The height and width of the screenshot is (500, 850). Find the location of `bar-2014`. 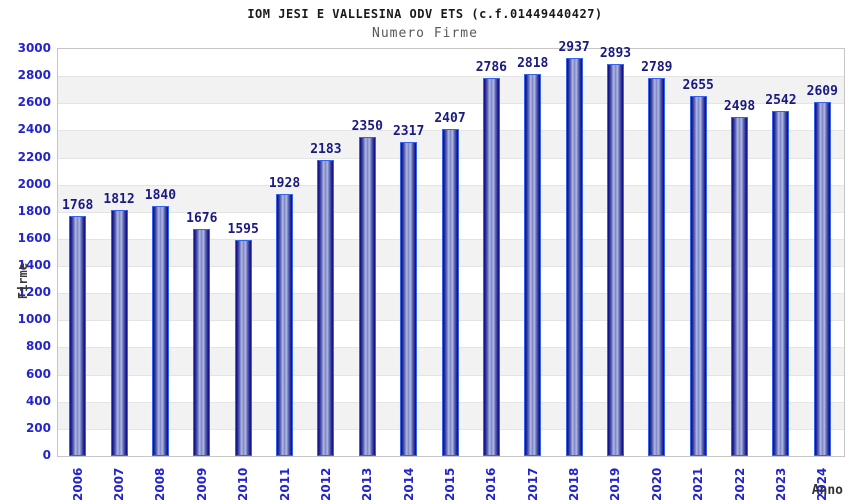

bar-2014 is located at coordinates (409, 298).